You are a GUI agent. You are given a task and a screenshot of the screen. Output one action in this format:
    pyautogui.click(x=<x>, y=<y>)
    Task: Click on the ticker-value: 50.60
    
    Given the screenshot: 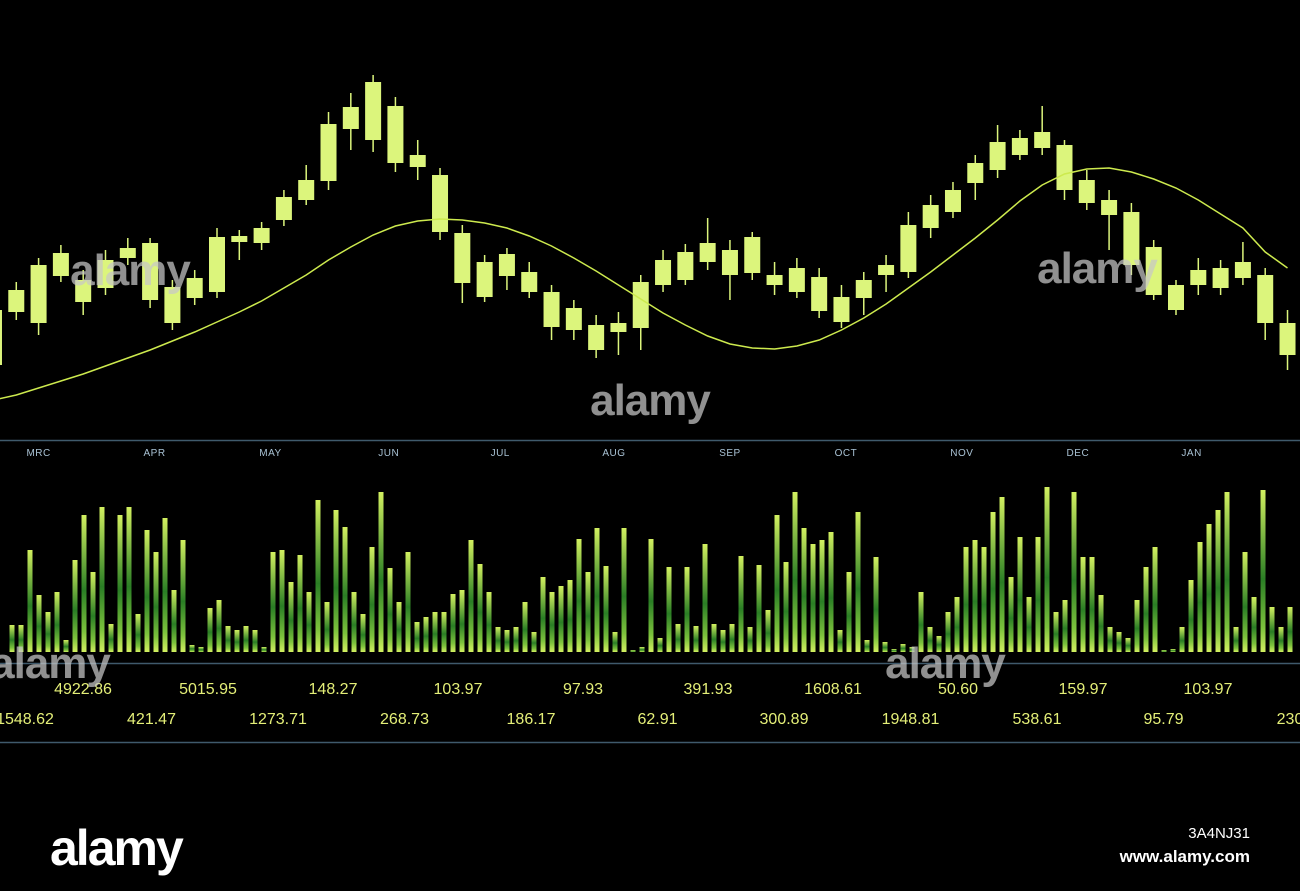 What is the action you would take?
    pyautogui.click(x=958, y=689)
    